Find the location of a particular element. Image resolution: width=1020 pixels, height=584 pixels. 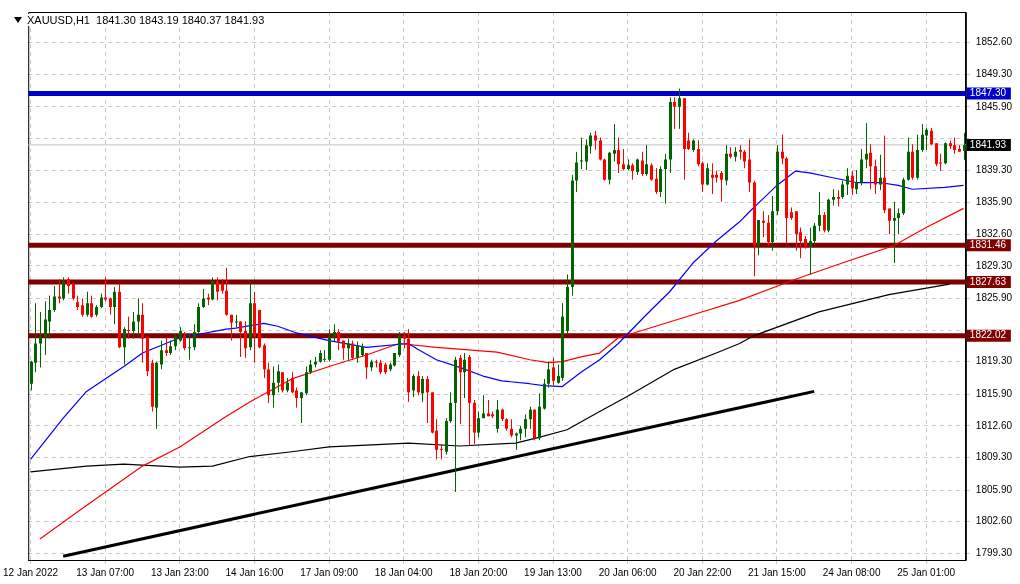

y-tick-label: 1802.60 is located at coordinates (994, 521).